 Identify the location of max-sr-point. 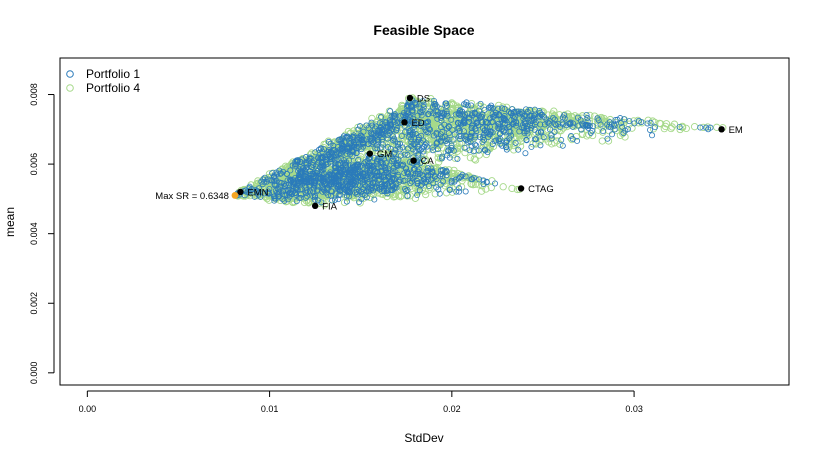
(235, 195).